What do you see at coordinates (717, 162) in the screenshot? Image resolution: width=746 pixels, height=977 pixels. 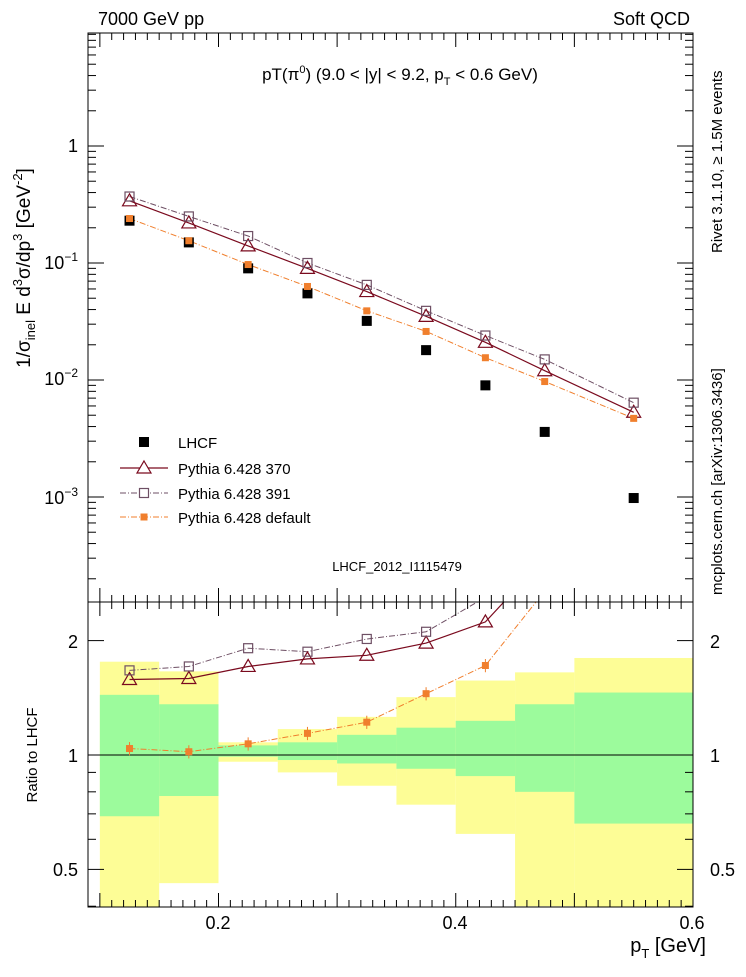 I see `rivet-version-label: Rivet 3.1.10, ≥ 1.5M events` at bounding box center [717, 162].